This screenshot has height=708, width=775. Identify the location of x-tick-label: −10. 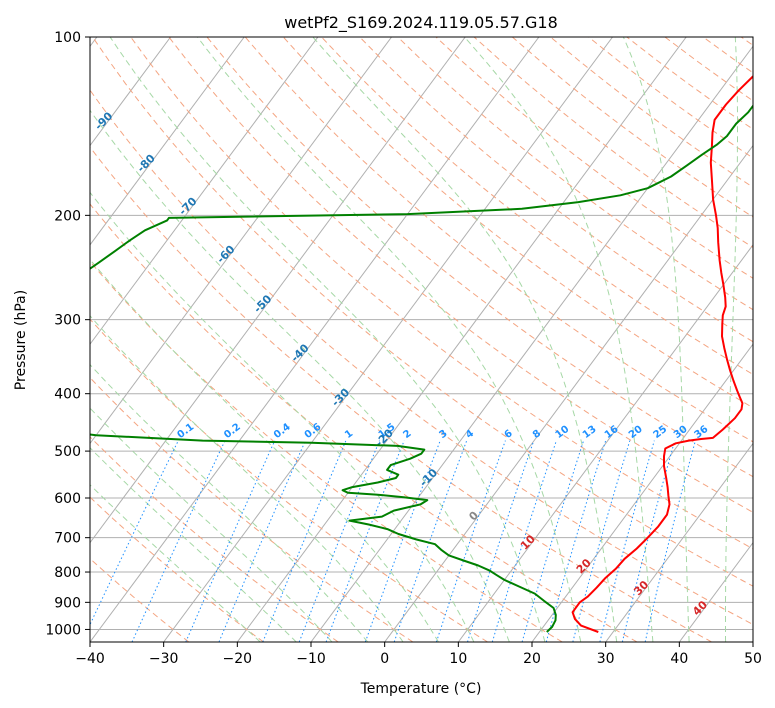
(311, 659).